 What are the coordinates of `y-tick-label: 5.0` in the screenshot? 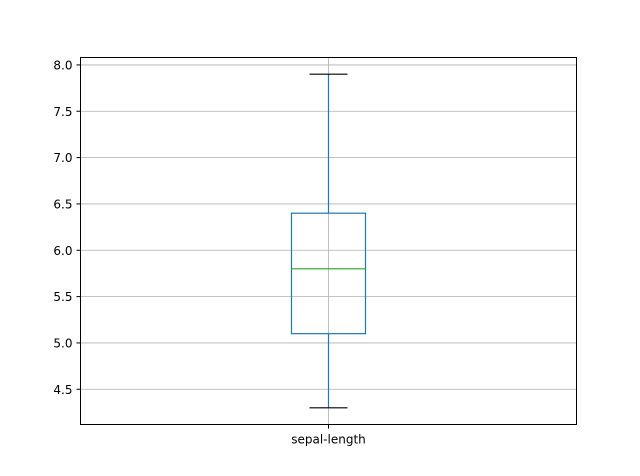 It's located at (62, 343).